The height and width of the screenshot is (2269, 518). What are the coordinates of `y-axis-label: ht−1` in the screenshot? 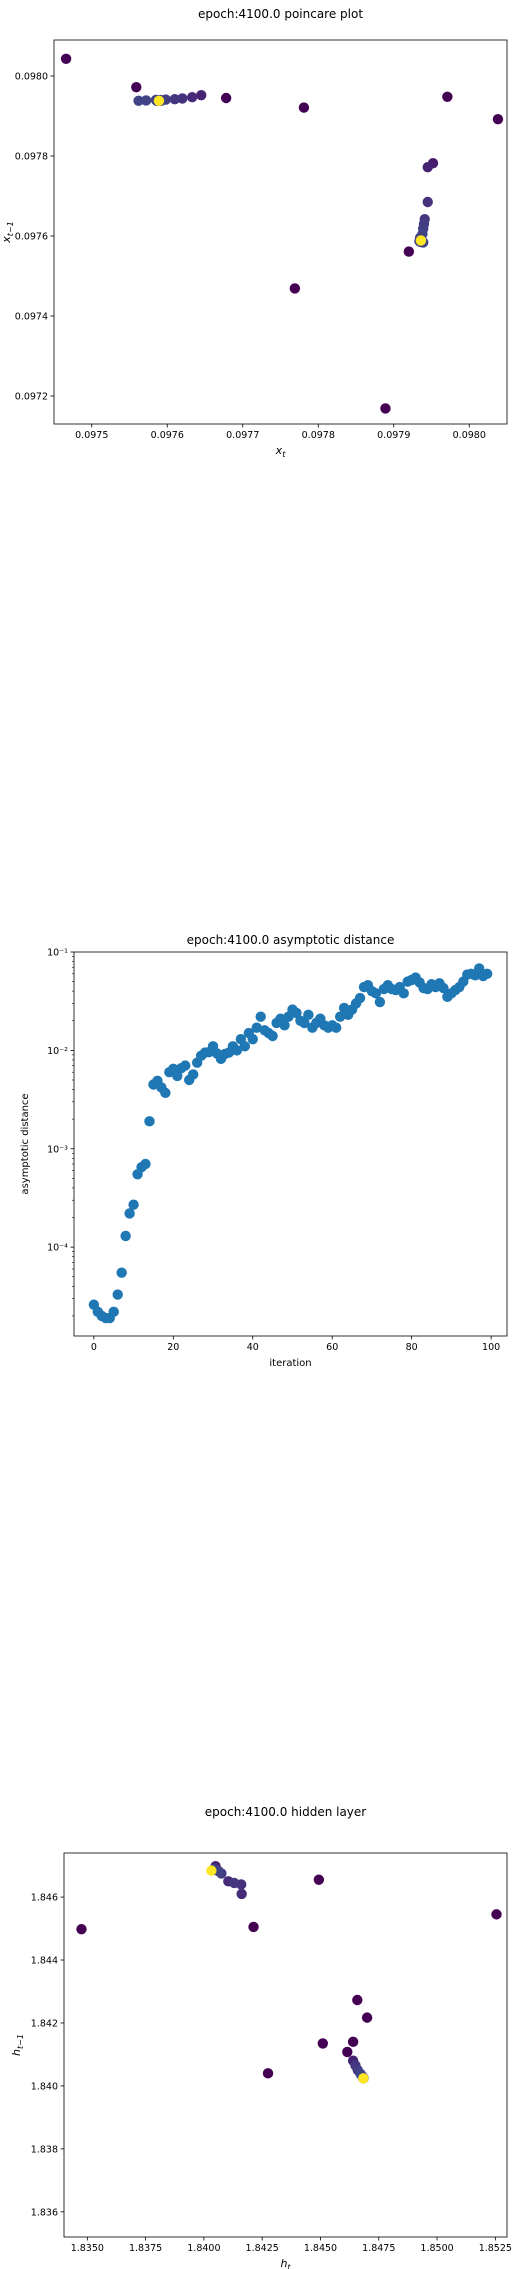 It's located at (17, 2045).